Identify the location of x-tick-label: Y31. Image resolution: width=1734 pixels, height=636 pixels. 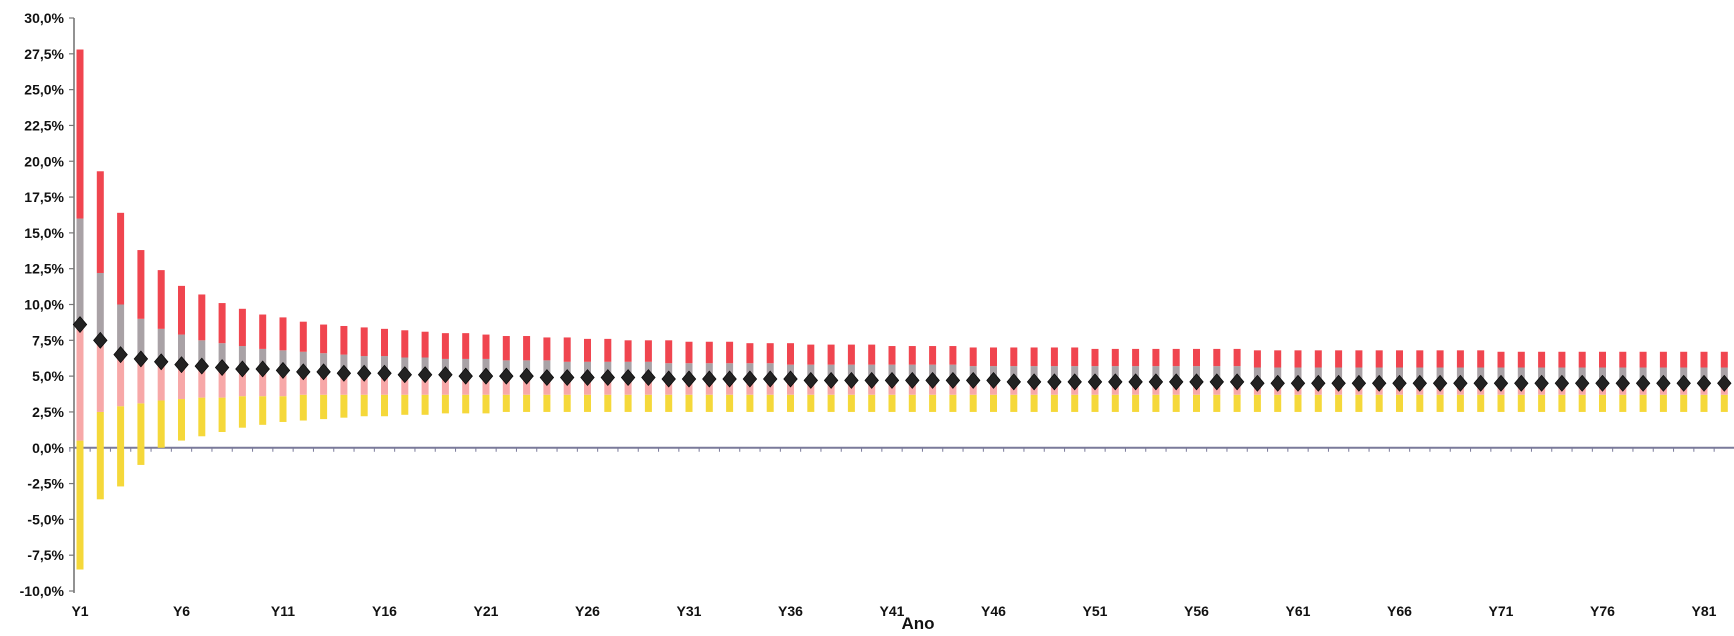
(689, 611).